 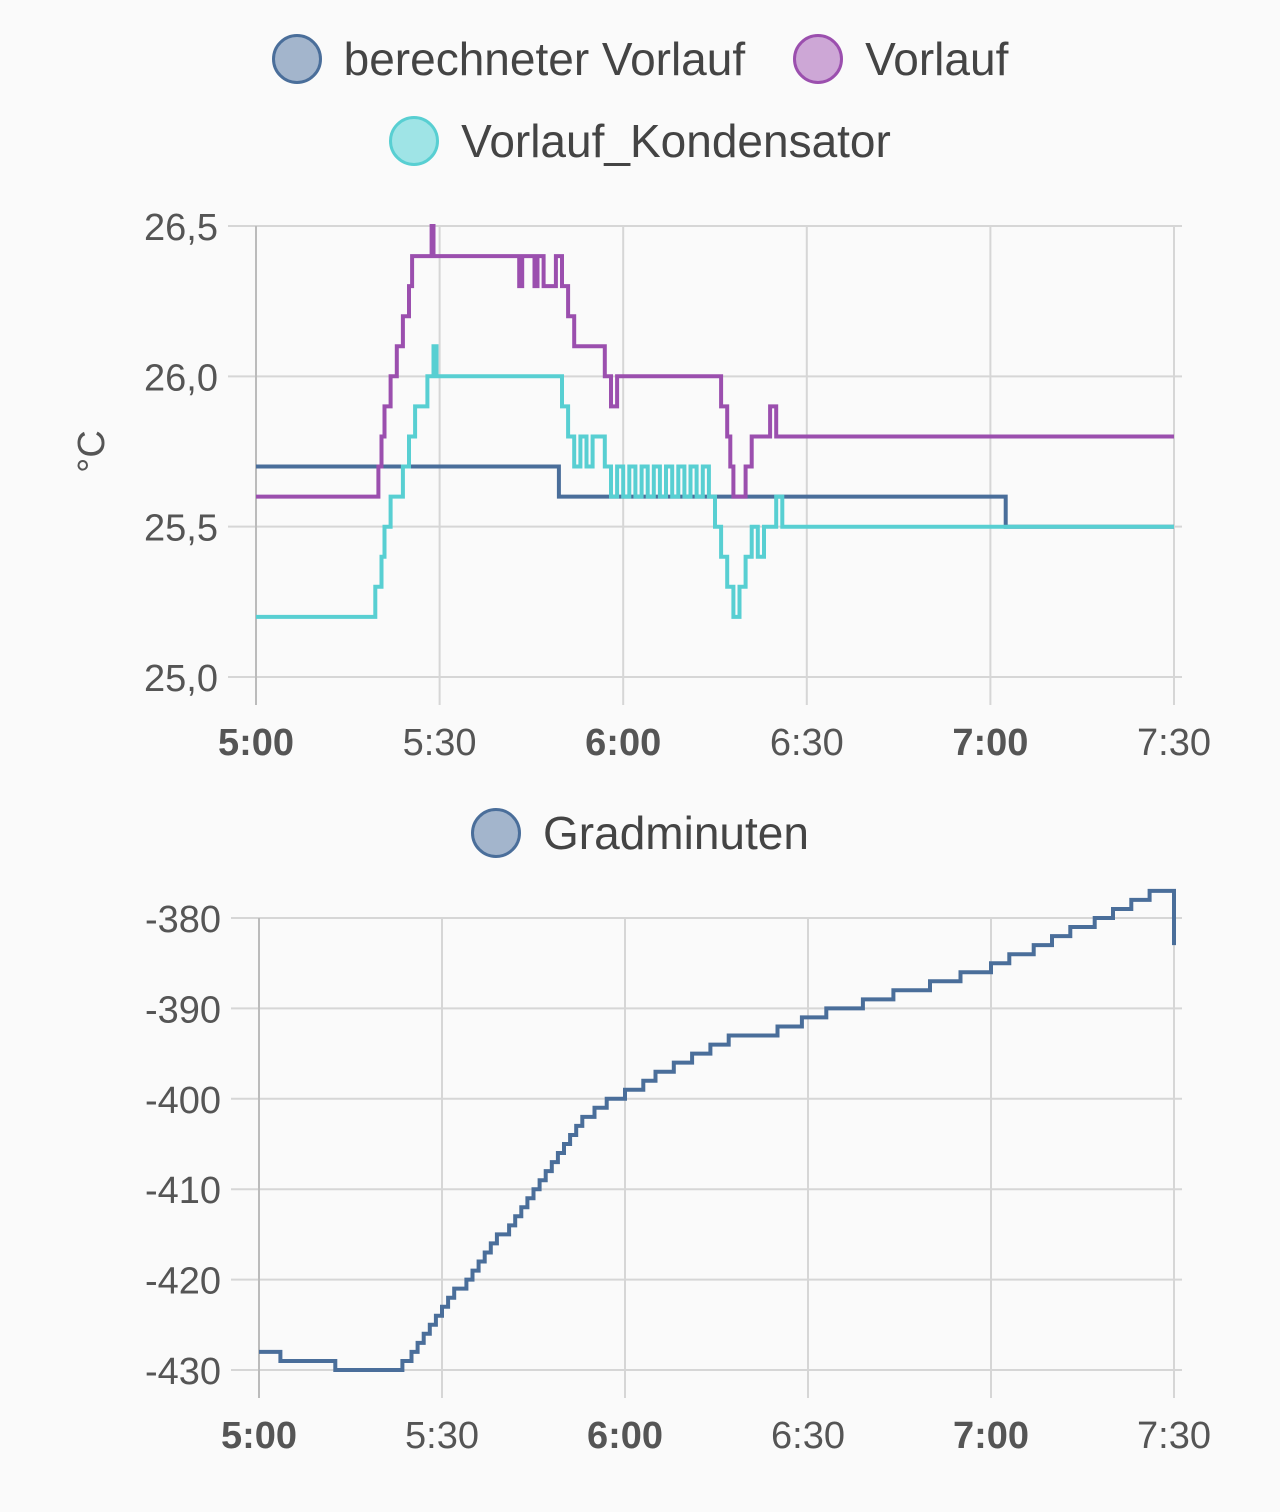 What do you see at coordinates (181, 529) in the screenshot?
I see `y-tick-label: 25,5` at bounding box center [181, 529].